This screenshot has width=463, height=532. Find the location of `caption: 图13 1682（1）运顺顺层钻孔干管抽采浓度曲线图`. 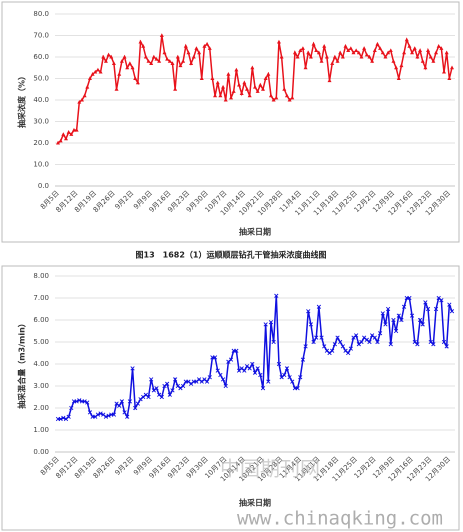

caption: 图13 1682（1）运顺顺层钻孔干管抽采浓度曲线图 is located at coordinates (231, 255).